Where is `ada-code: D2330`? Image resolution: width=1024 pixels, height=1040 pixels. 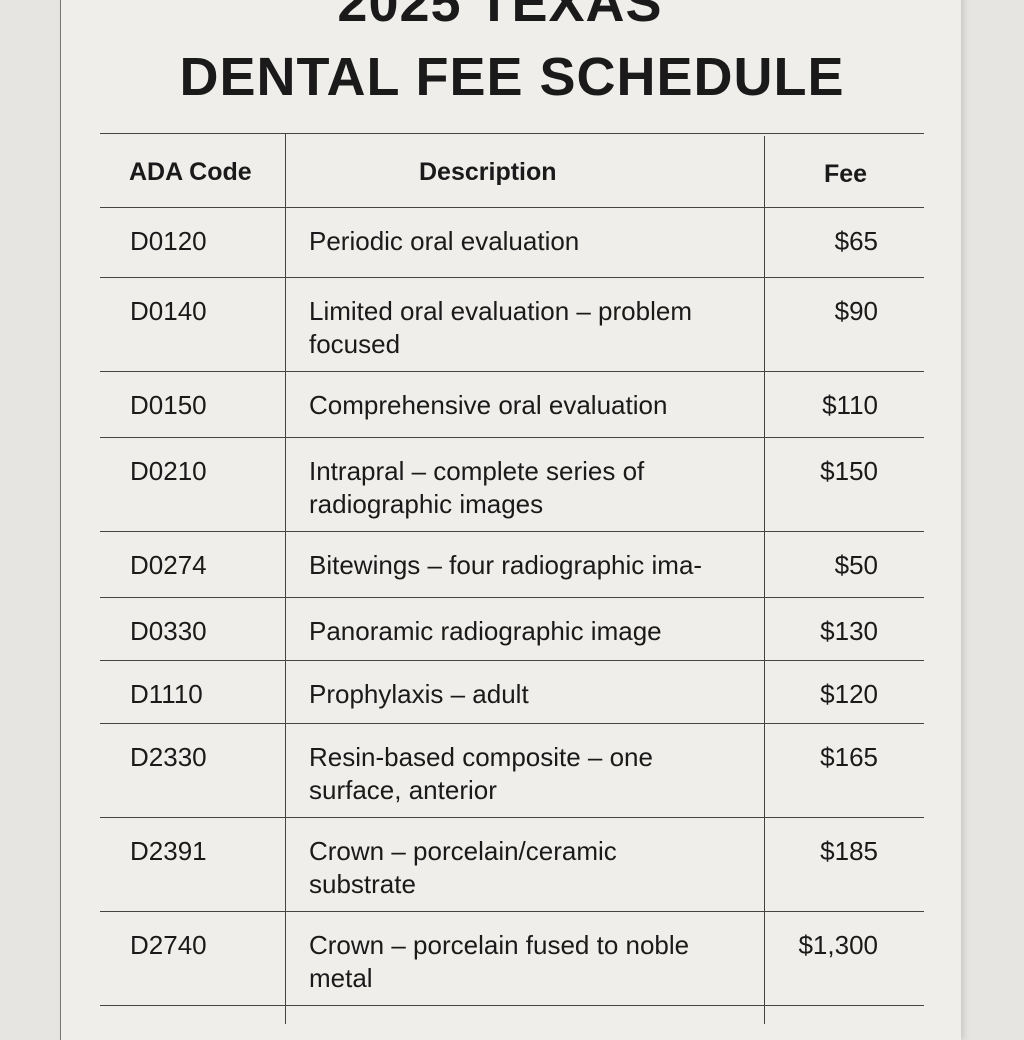 ada-code: D2330 is located at coordinates (168, 757).